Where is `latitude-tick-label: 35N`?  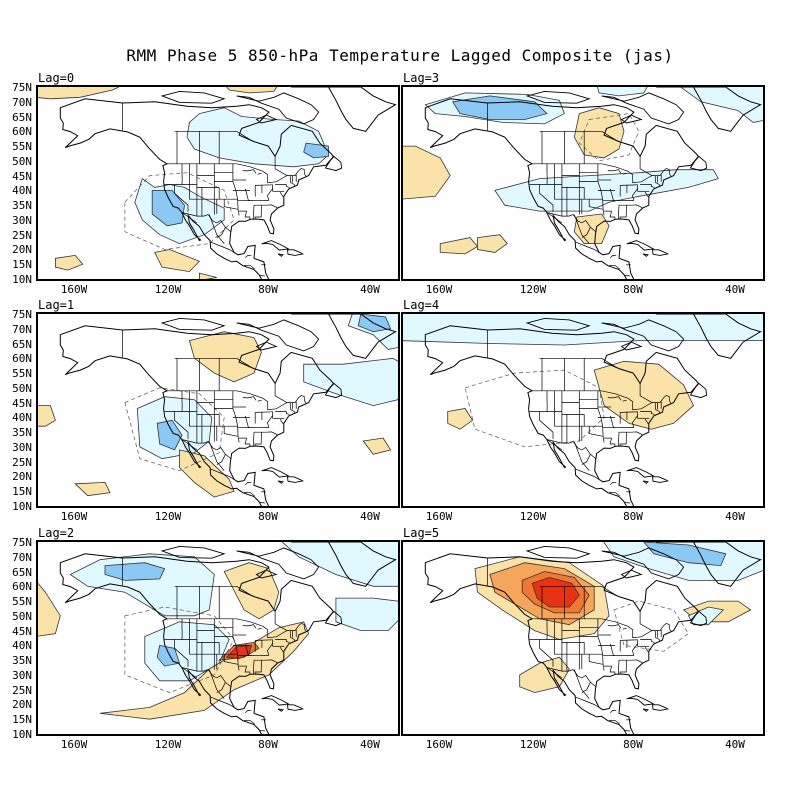
latitude-tick-label: 35N is located at coordinates (22, 206).